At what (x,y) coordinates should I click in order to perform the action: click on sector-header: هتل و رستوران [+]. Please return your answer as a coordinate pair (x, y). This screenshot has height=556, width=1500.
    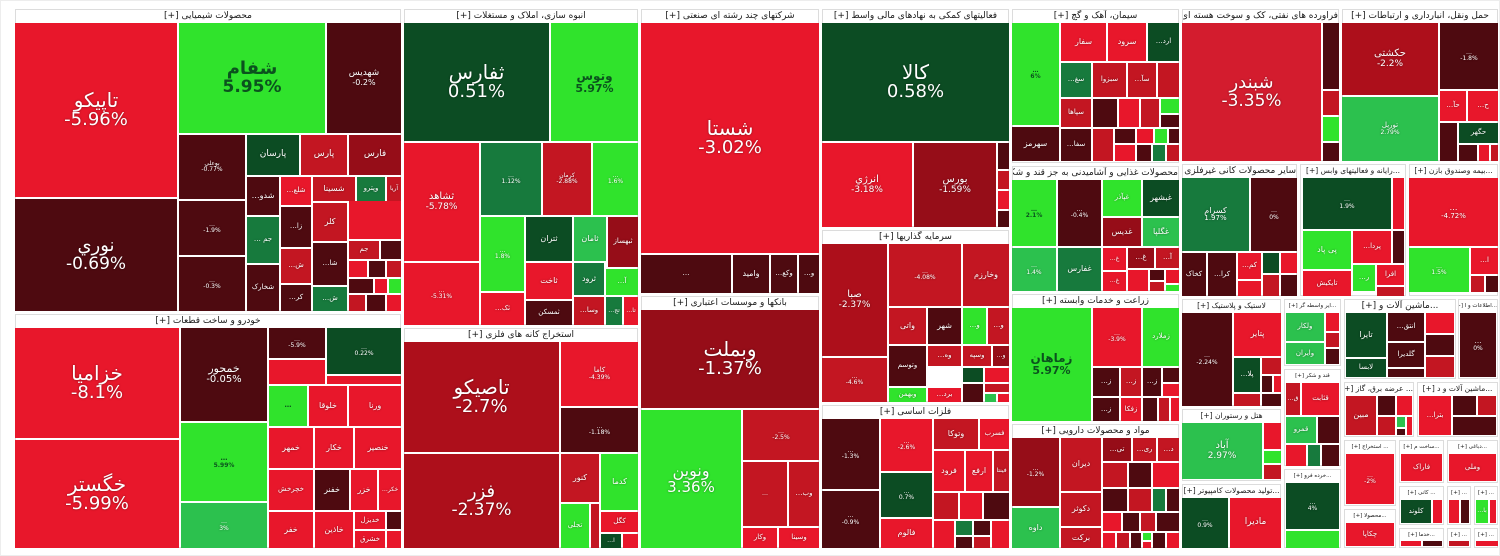
    Looking at the image, I should click on (1231, 415).